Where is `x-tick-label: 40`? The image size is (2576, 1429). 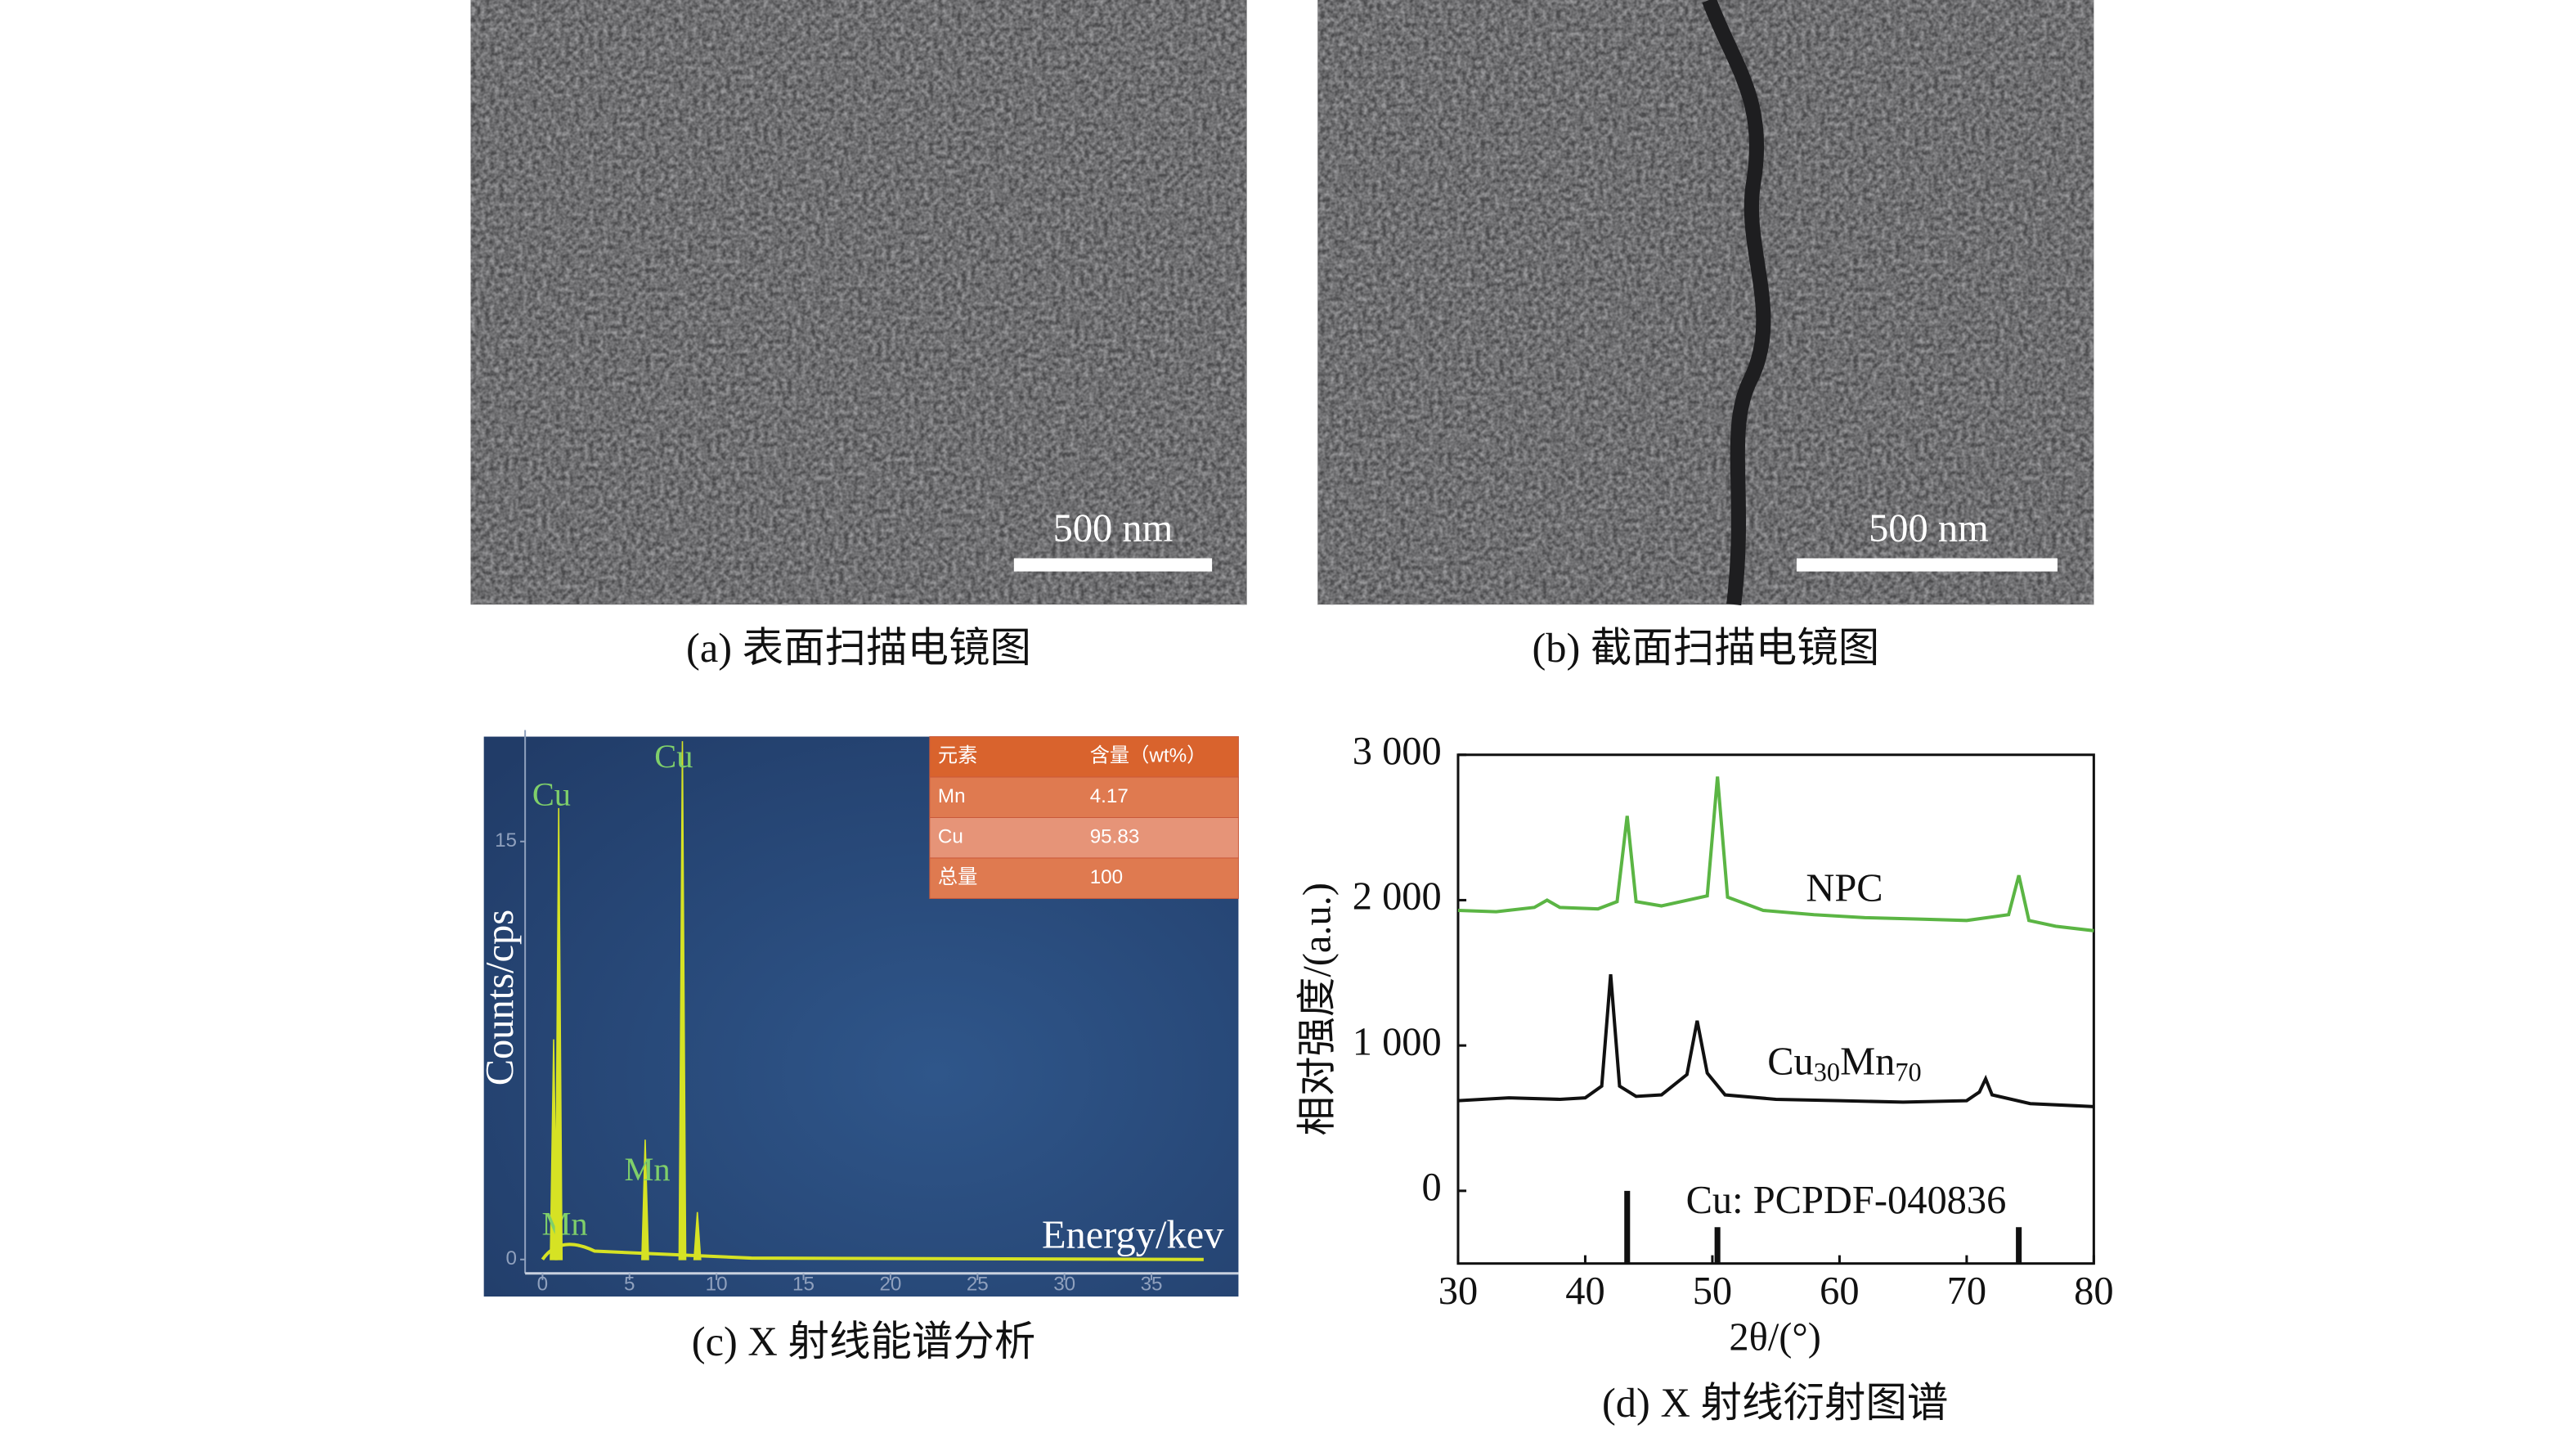
x-tick-label: 40 is located at coordinates (1585, 1291).